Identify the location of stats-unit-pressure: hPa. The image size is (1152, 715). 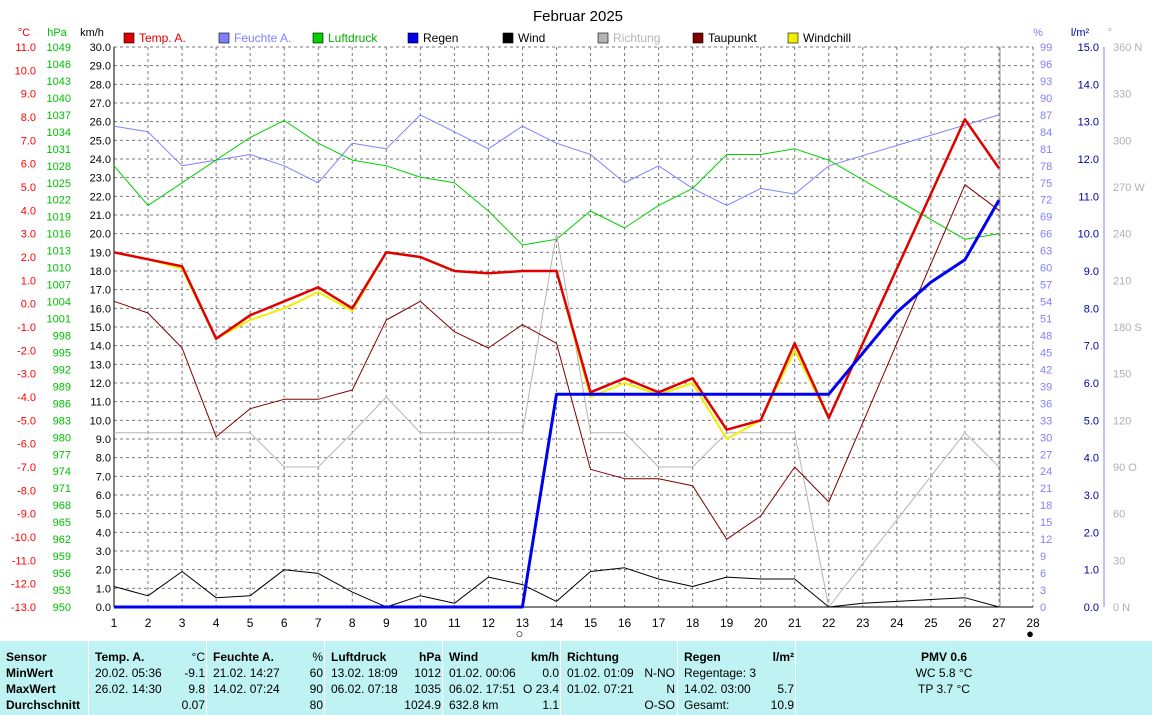
(429, 657).